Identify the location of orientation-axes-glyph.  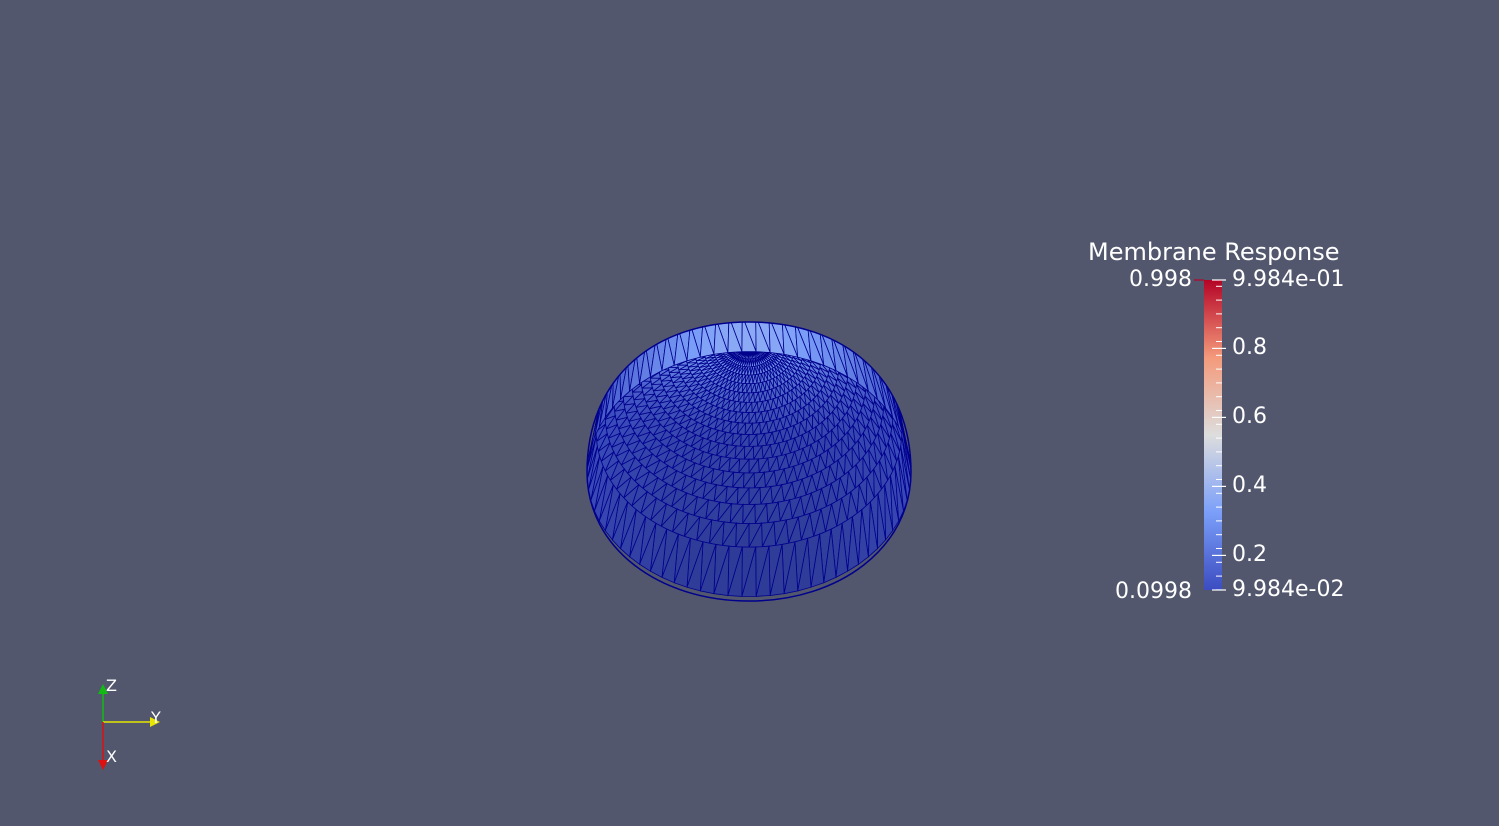
(129, 727).